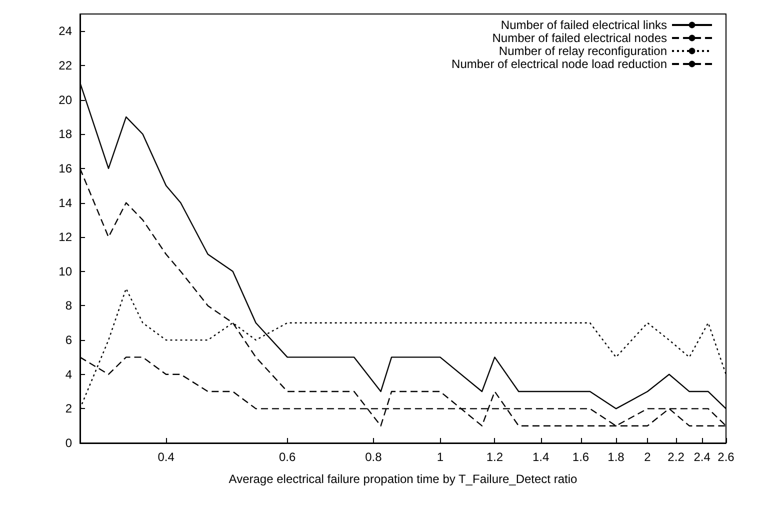  I want to click on x-axis-title: Average electrical failure propation time by T_Failure_Detect ratio, so click(403, 479).